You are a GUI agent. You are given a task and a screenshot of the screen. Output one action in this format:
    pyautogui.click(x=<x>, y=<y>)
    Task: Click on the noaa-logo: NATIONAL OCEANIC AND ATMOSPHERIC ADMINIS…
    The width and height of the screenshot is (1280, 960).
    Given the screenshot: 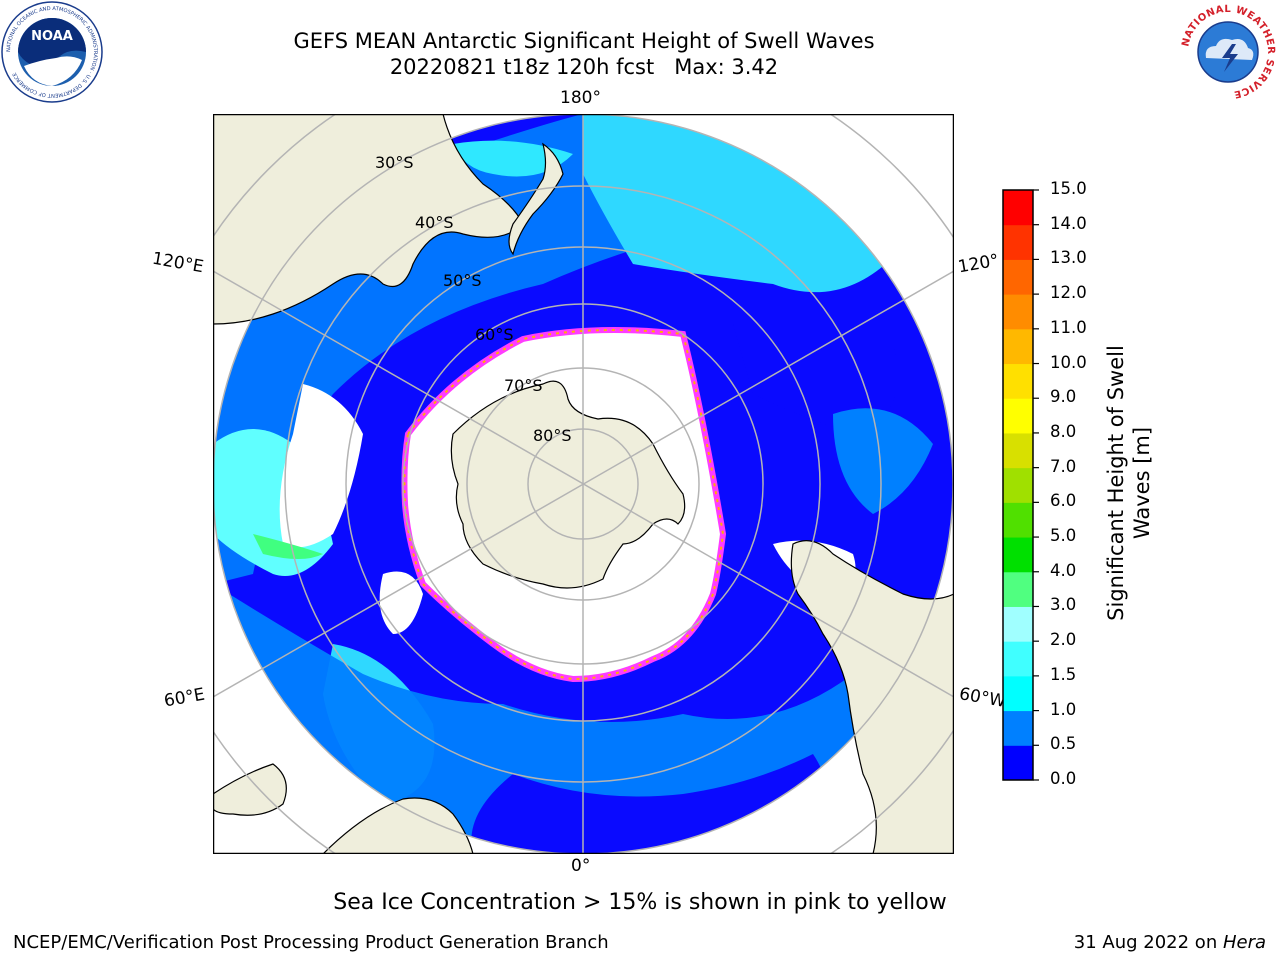 What is the action you would take?
    pyautogui.click(x=52, y=52)
    